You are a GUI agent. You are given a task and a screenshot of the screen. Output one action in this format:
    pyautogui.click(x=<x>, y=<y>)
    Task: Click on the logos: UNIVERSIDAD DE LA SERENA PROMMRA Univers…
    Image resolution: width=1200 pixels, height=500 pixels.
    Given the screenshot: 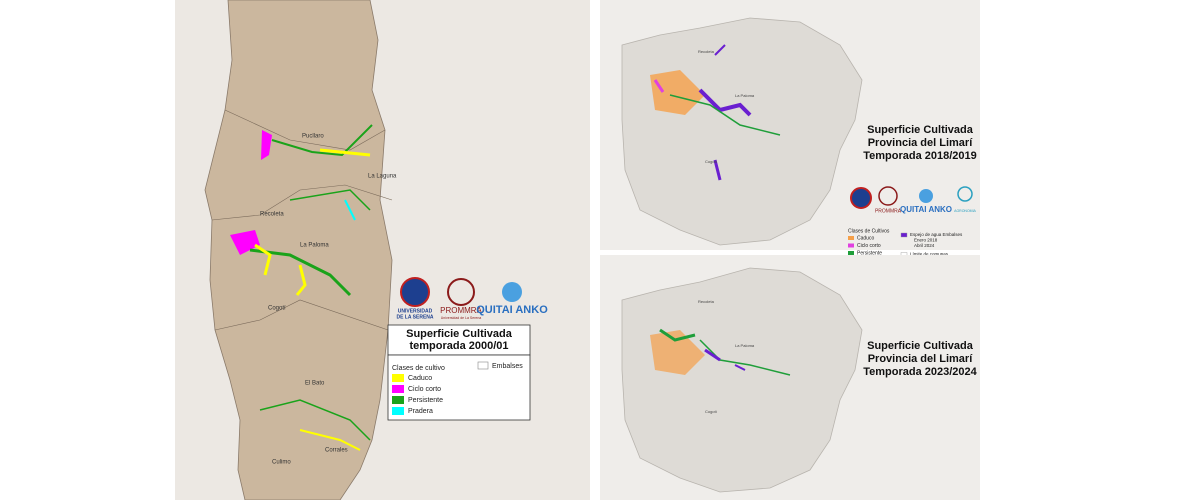 What is the action you would take?
    pyautogui.click(x=472, y=298)
    